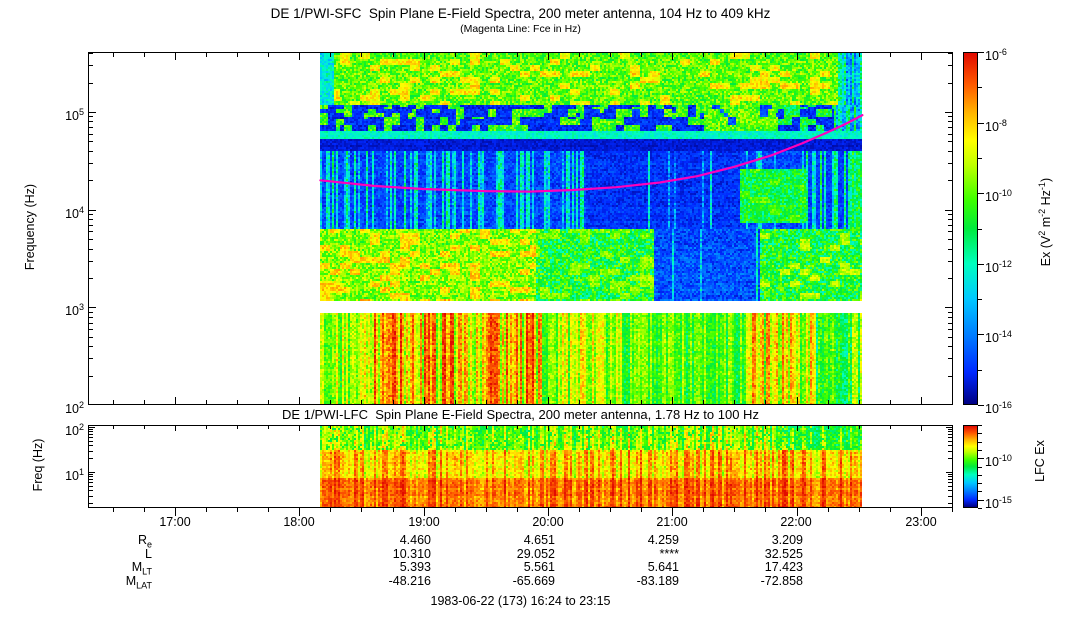  I want to click on lfc-colorbar-tick-label: 10-10, so click(998, 461).